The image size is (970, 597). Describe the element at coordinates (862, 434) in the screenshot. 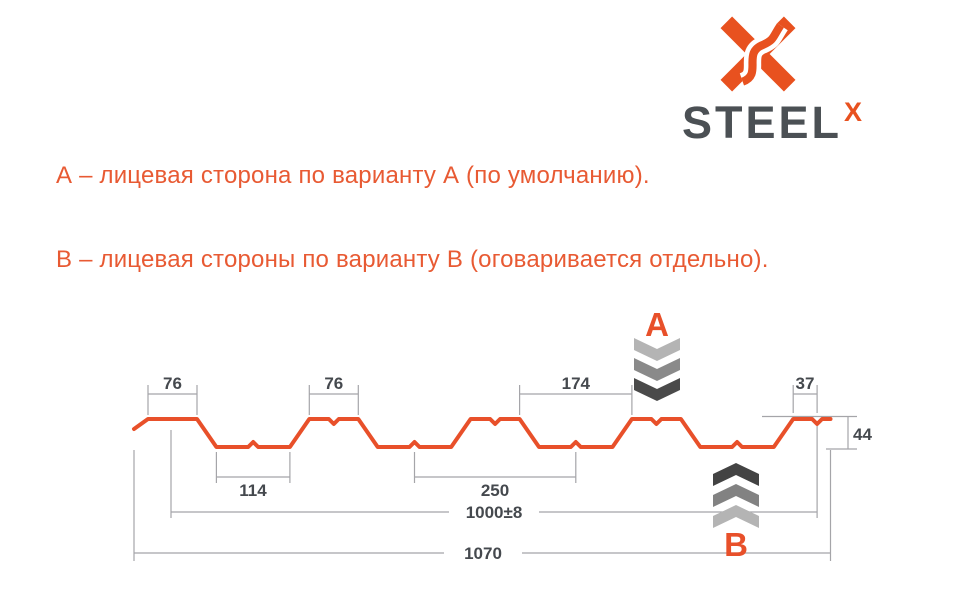

I see `dim-height-label: 44` at that location.